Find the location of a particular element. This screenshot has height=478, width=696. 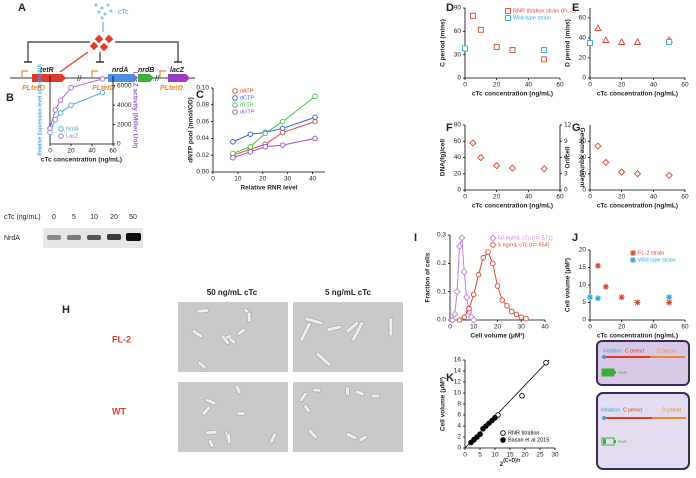

legend-label: dCTP is located at coordinates (247, 98).